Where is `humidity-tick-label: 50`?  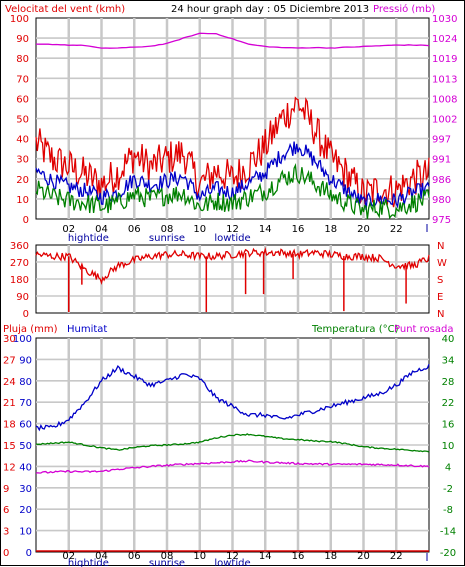
humidity-tick-label: 50 is located at coordinates (25, 446).